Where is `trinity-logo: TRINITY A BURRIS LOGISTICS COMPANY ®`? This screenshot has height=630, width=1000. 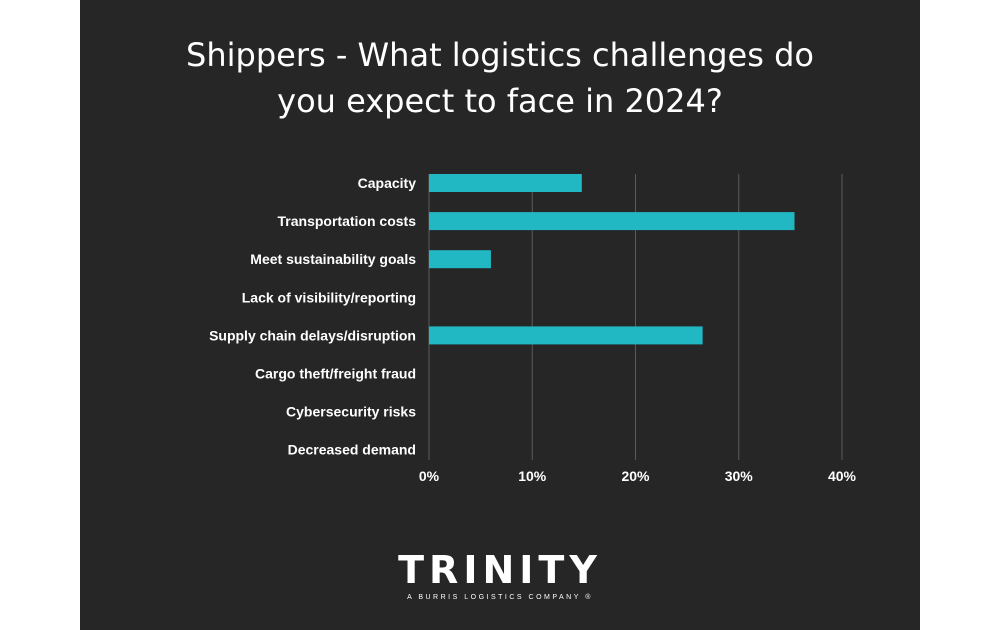
trinity-logo: TRINITY A BURRIS LOGISTICS COMPANY ® is located at coordinates (500, 574).